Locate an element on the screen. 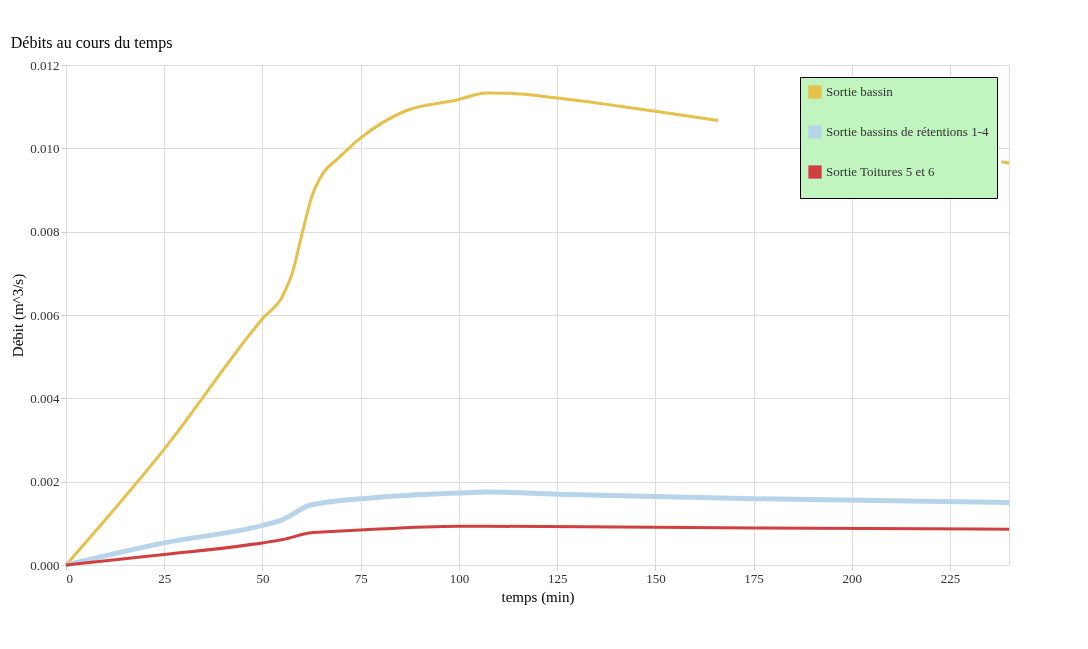 This screenshot has height=649, width=1088. x-axis-title: temps (min) is located at coordinates (538, 597).